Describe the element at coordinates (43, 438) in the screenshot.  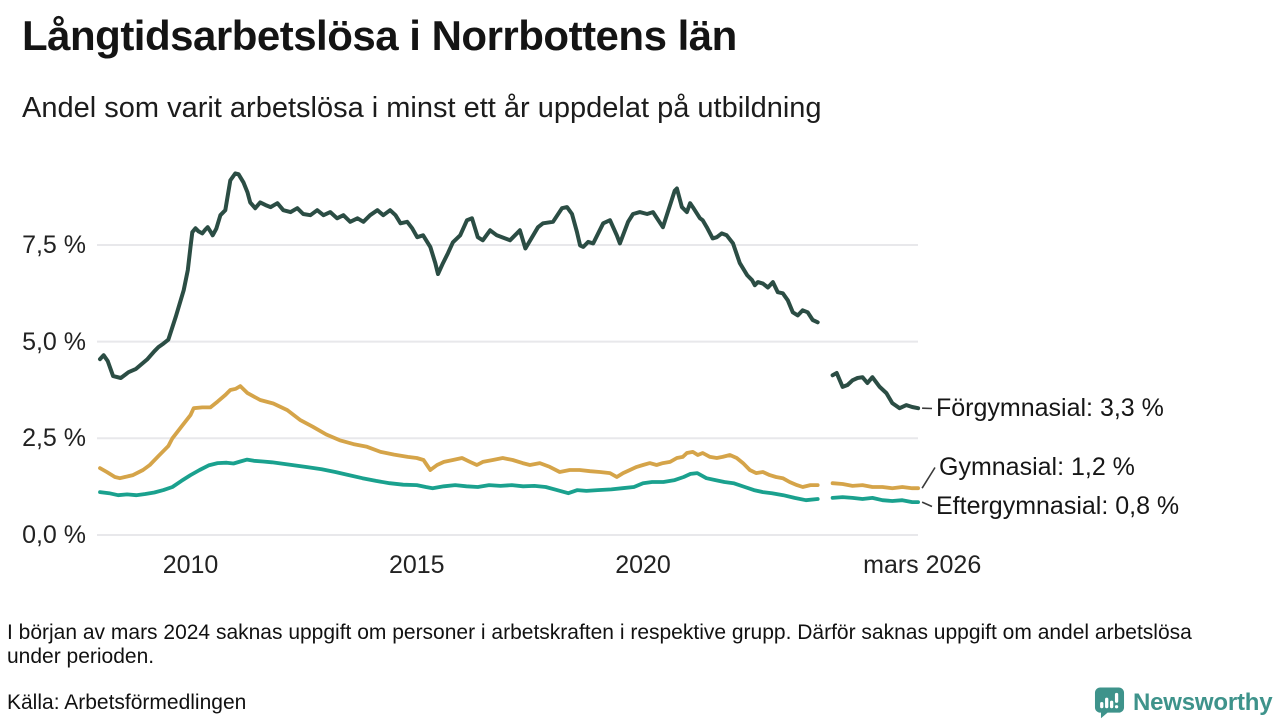
I see `y-axis-tick: 2,5 %` at that location.